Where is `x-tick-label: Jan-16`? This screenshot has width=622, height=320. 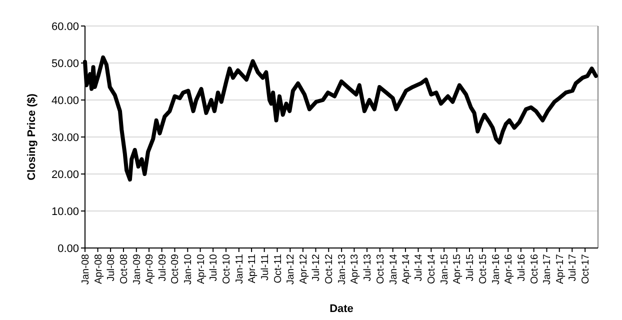
x-tick-label: Jan-16 is located at coordinates (496, 269).